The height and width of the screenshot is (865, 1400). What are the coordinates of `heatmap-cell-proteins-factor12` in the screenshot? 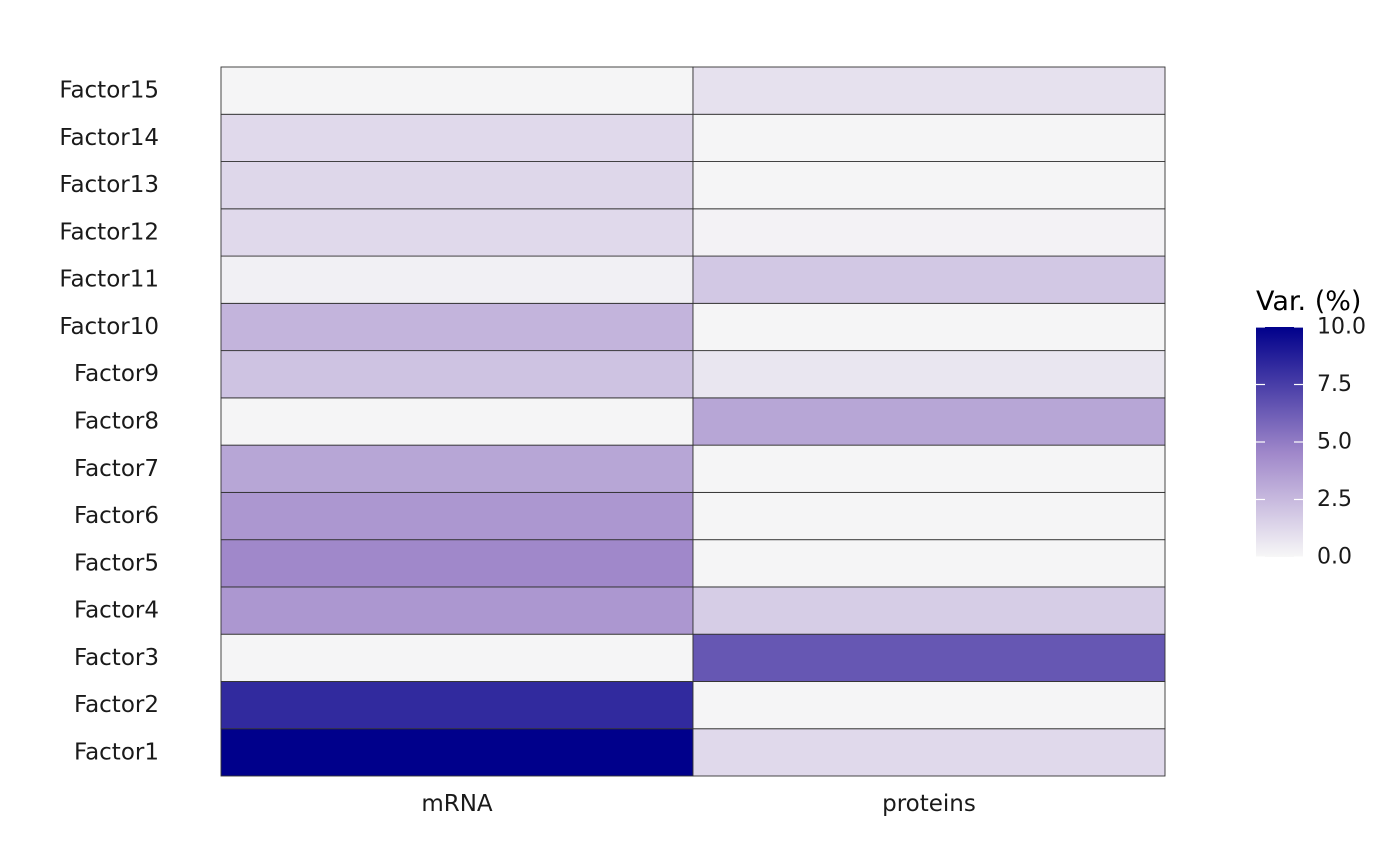 It's located at (929, 232).